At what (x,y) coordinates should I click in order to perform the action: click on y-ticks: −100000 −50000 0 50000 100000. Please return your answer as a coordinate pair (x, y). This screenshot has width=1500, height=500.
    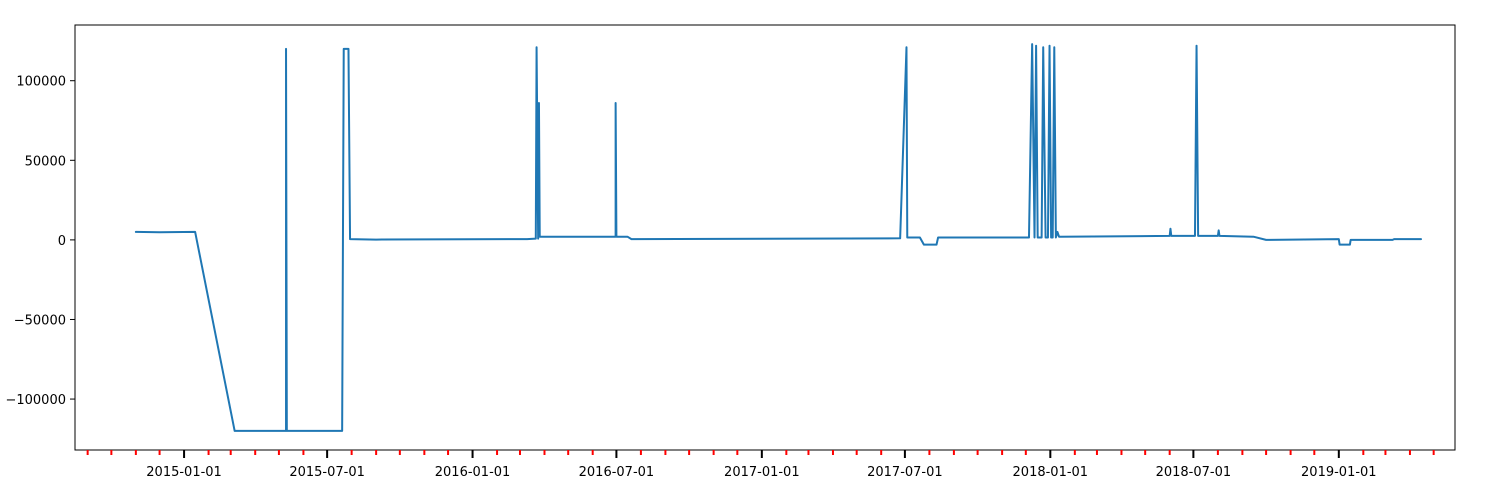
    Looking at the image, I should click on (40, 241).